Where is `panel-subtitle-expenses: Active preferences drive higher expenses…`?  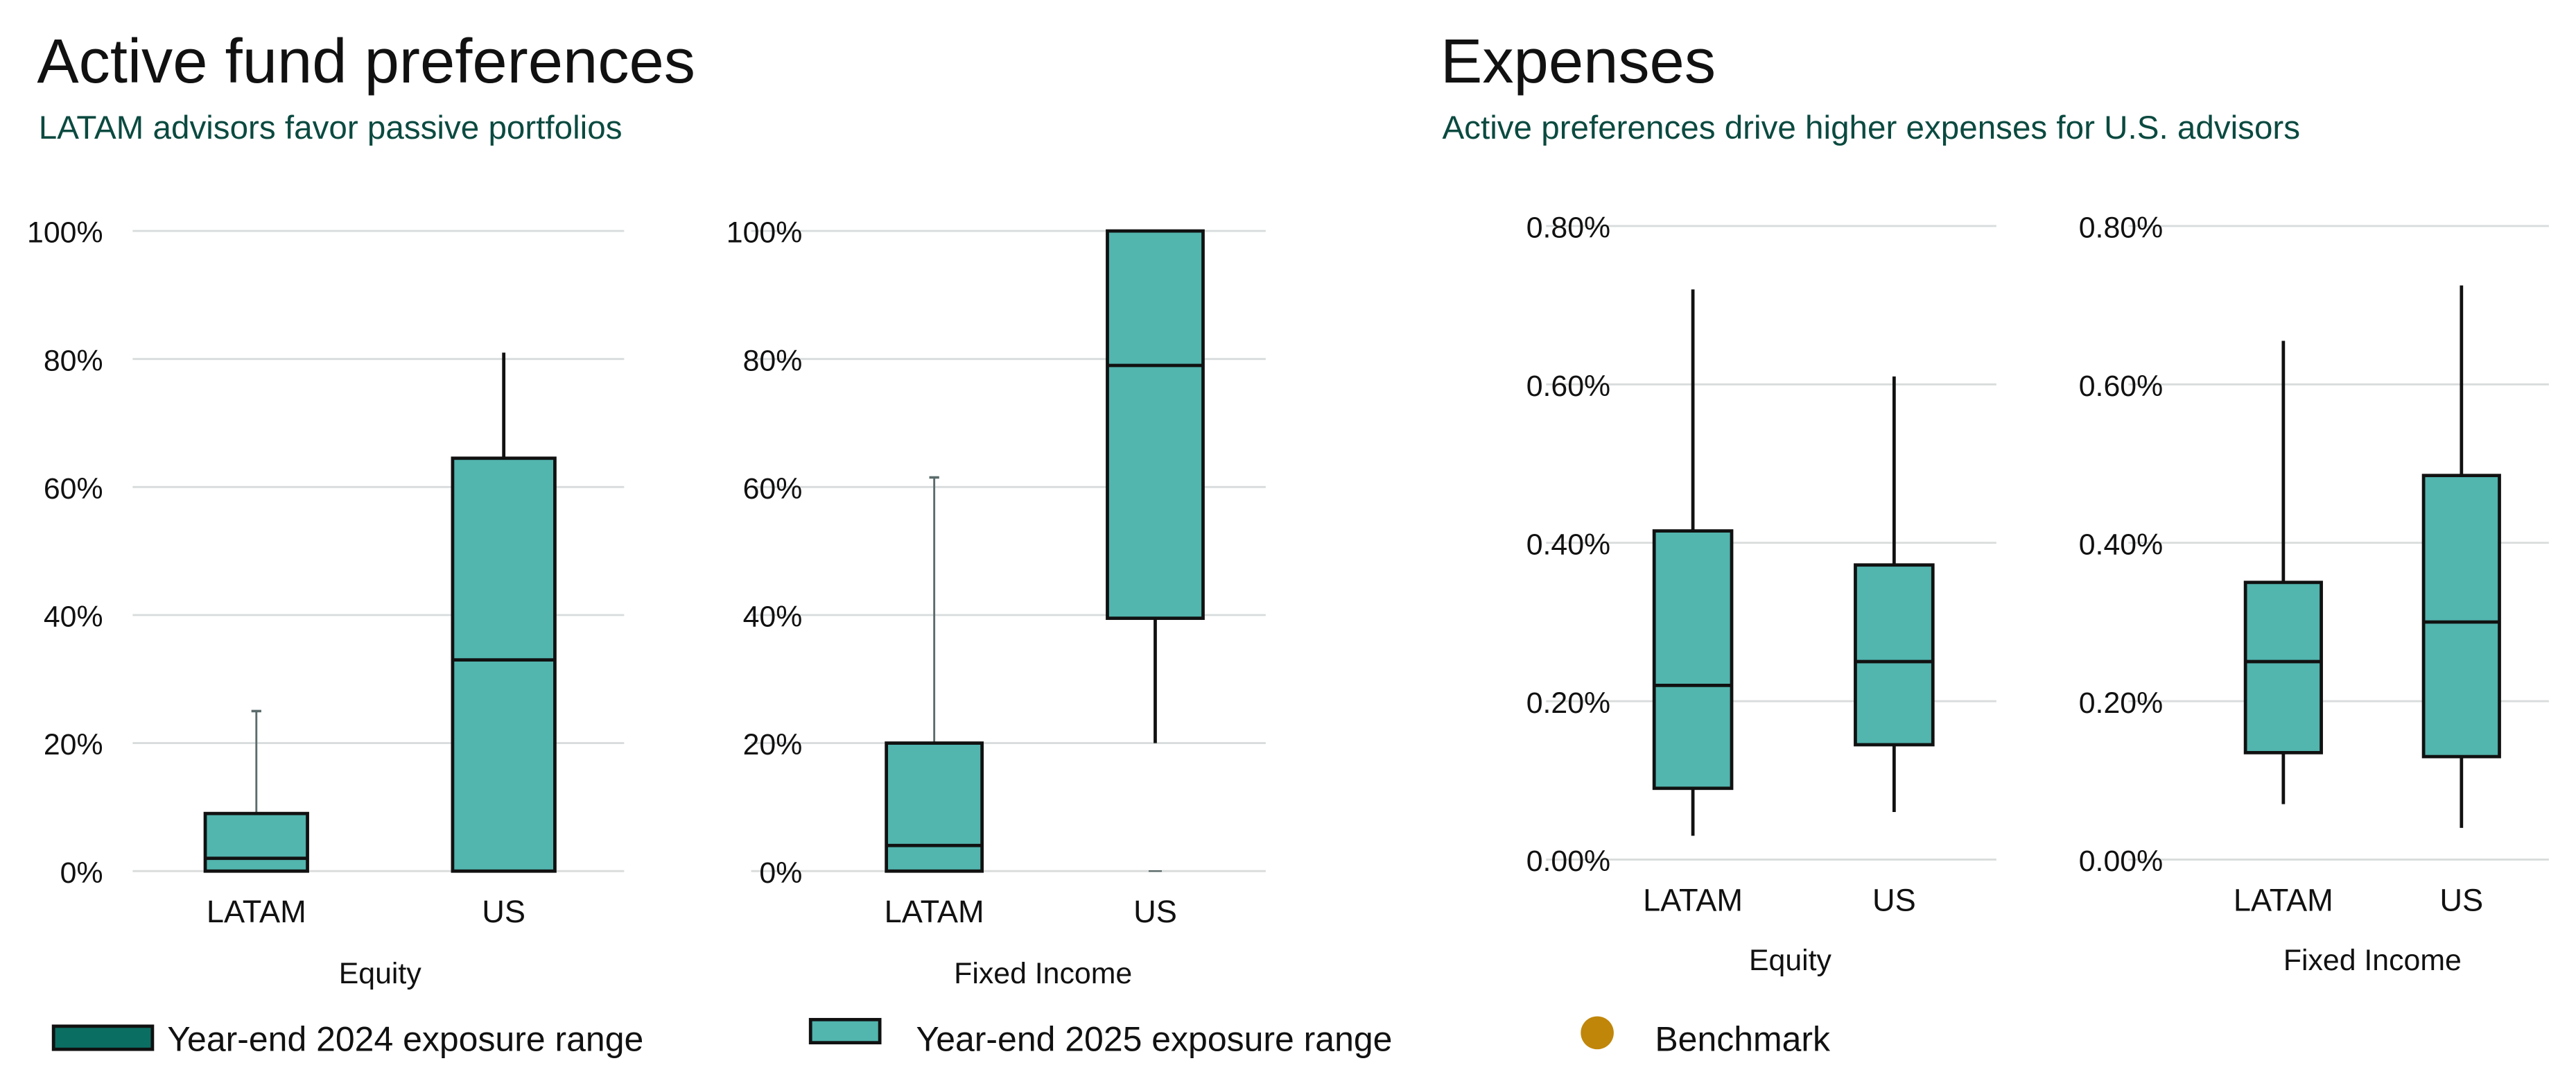 panel-subtitle-expenses: Active preferences drive higher expenses… is located at coordinates (1871, 128).